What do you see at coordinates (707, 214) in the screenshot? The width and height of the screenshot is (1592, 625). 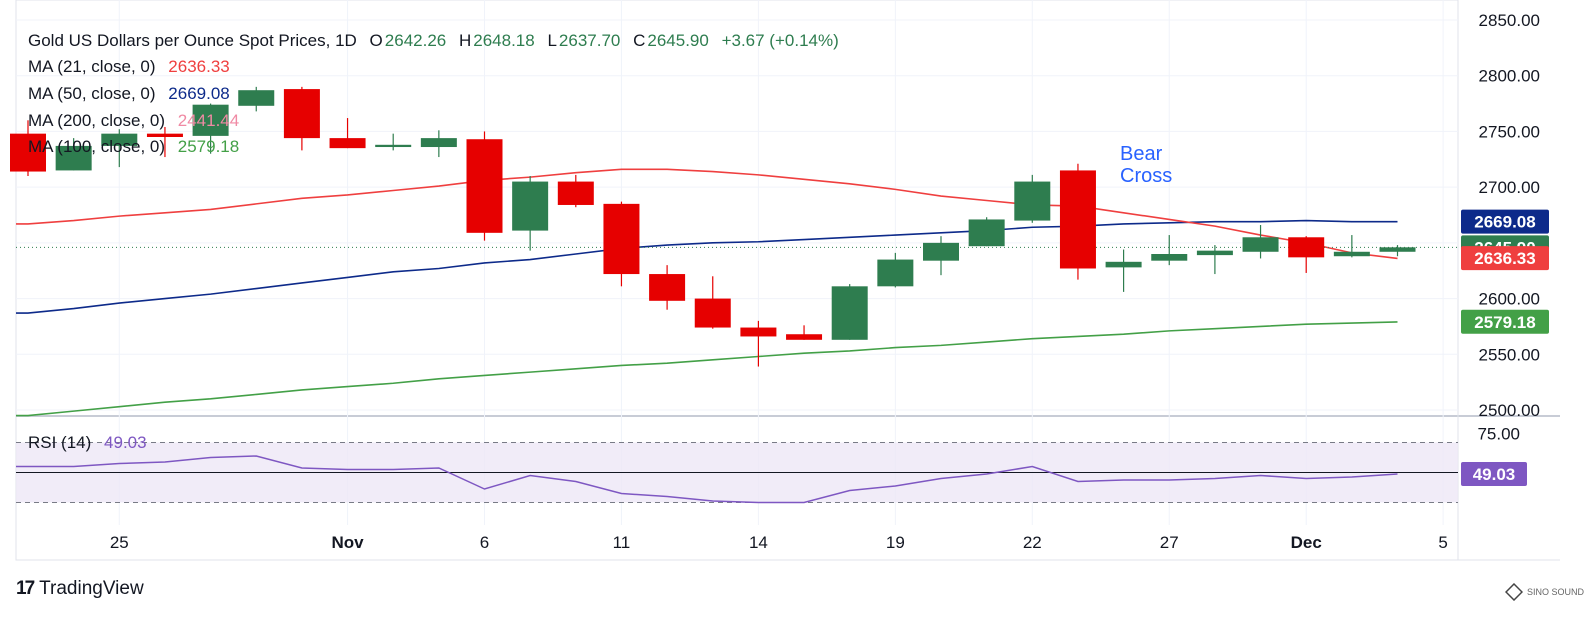 I see `ma21-line` at bounding box center [707, 214].